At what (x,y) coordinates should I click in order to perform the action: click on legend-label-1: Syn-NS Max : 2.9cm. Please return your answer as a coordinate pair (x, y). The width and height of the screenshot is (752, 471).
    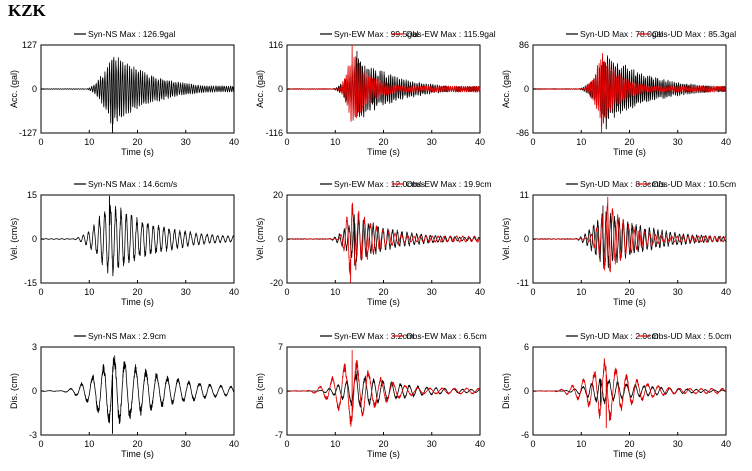
    Looking at the image, I should click on (127, 336).